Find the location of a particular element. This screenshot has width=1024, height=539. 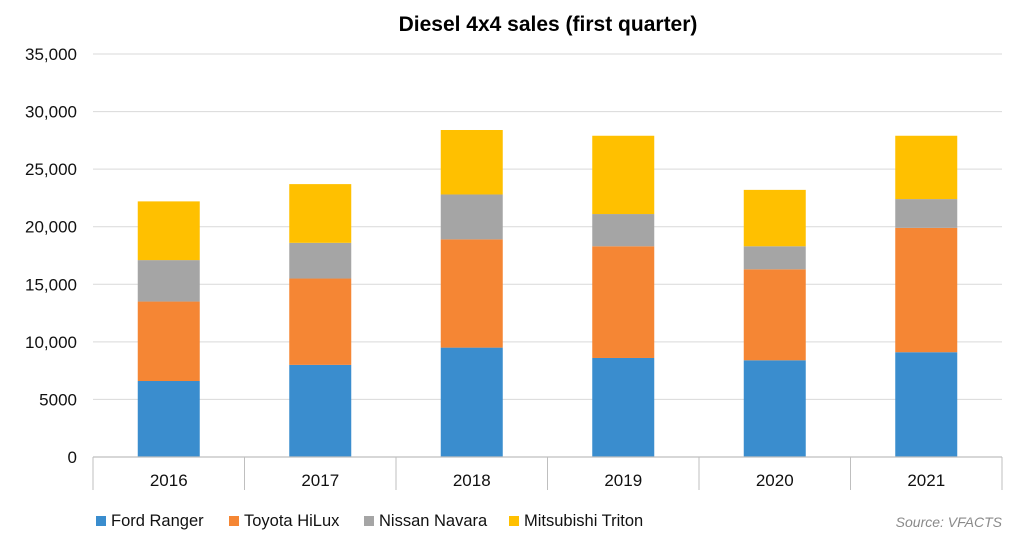

bar-mitsubishi-triton-2018 is located at coordinates (471, 162).